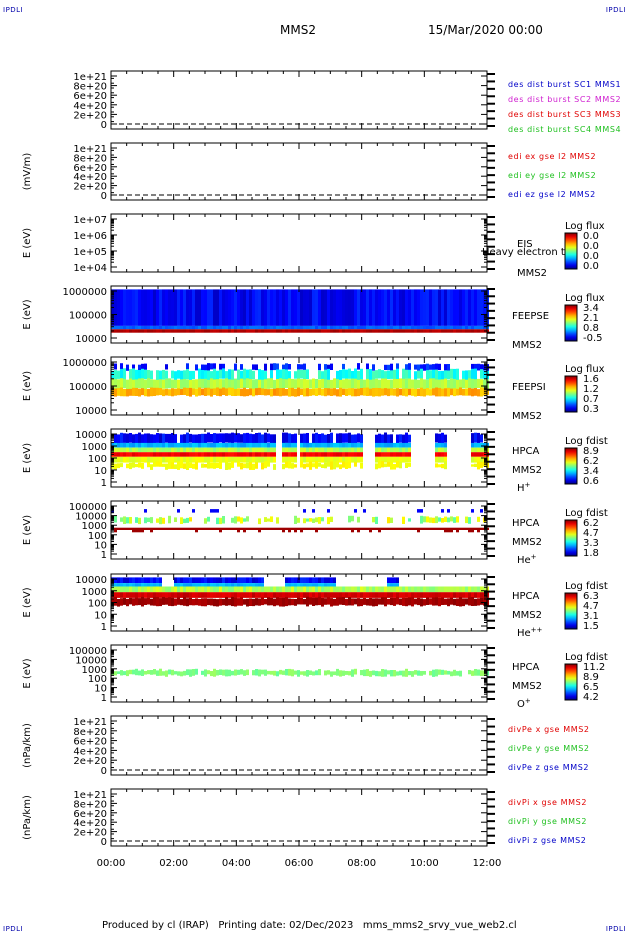 The height and width of the screenshot is (934, 630). I want to click on colorbar-title: Log flux, so click(585, 369).